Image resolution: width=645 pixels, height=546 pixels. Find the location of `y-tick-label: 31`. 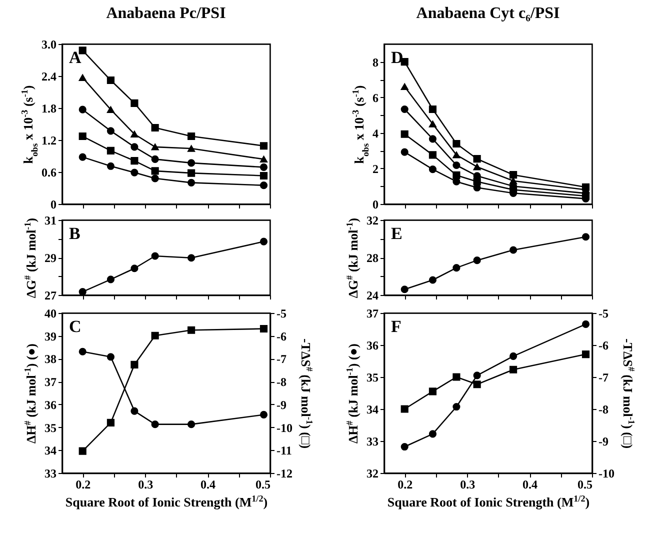

y-tick-label: 31 is located at coordinates (50, 221).